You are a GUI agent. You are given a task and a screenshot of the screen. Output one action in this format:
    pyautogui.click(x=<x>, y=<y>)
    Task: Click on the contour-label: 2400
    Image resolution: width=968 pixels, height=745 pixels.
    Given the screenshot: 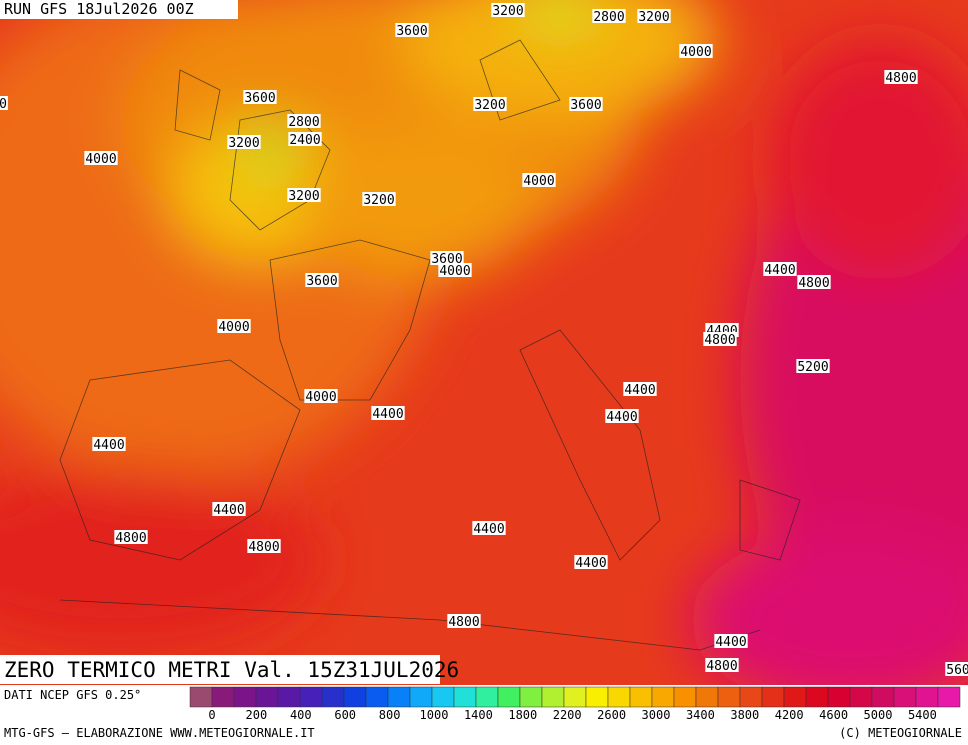 What is the action you would take?
    pyautogui.click(x=304, y=140)
    